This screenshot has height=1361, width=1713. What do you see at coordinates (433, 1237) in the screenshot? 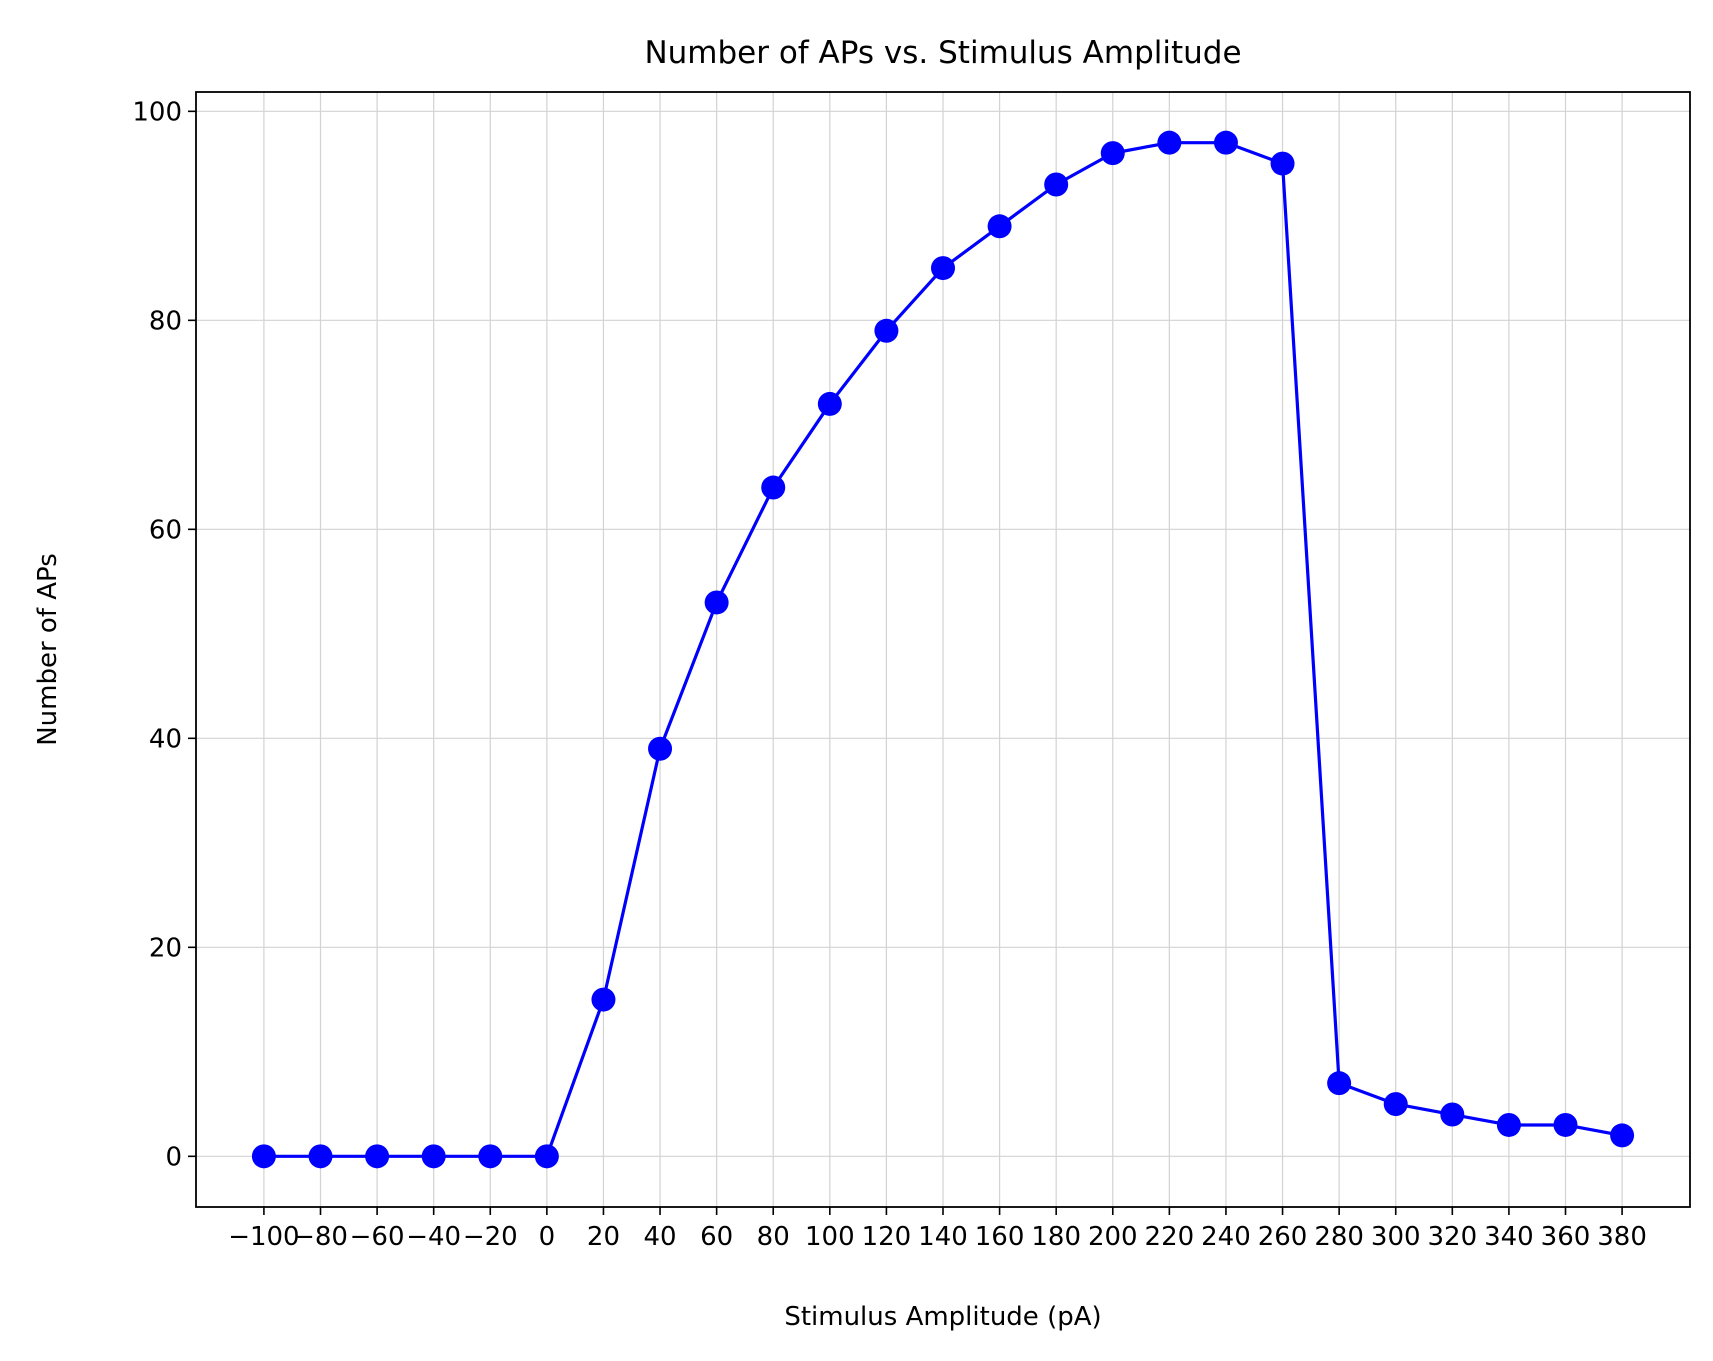
I see `x-tick-label: −40` at bounding box center [433, 1237].